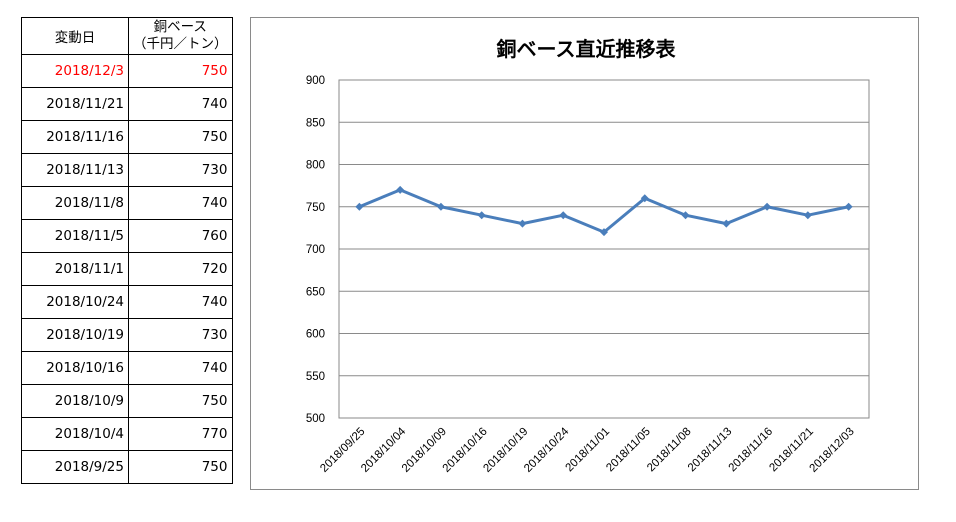 The width and height of the screenshot is (956, 522). I want to click on row-date: 2018/10/16, so click(75, 368).